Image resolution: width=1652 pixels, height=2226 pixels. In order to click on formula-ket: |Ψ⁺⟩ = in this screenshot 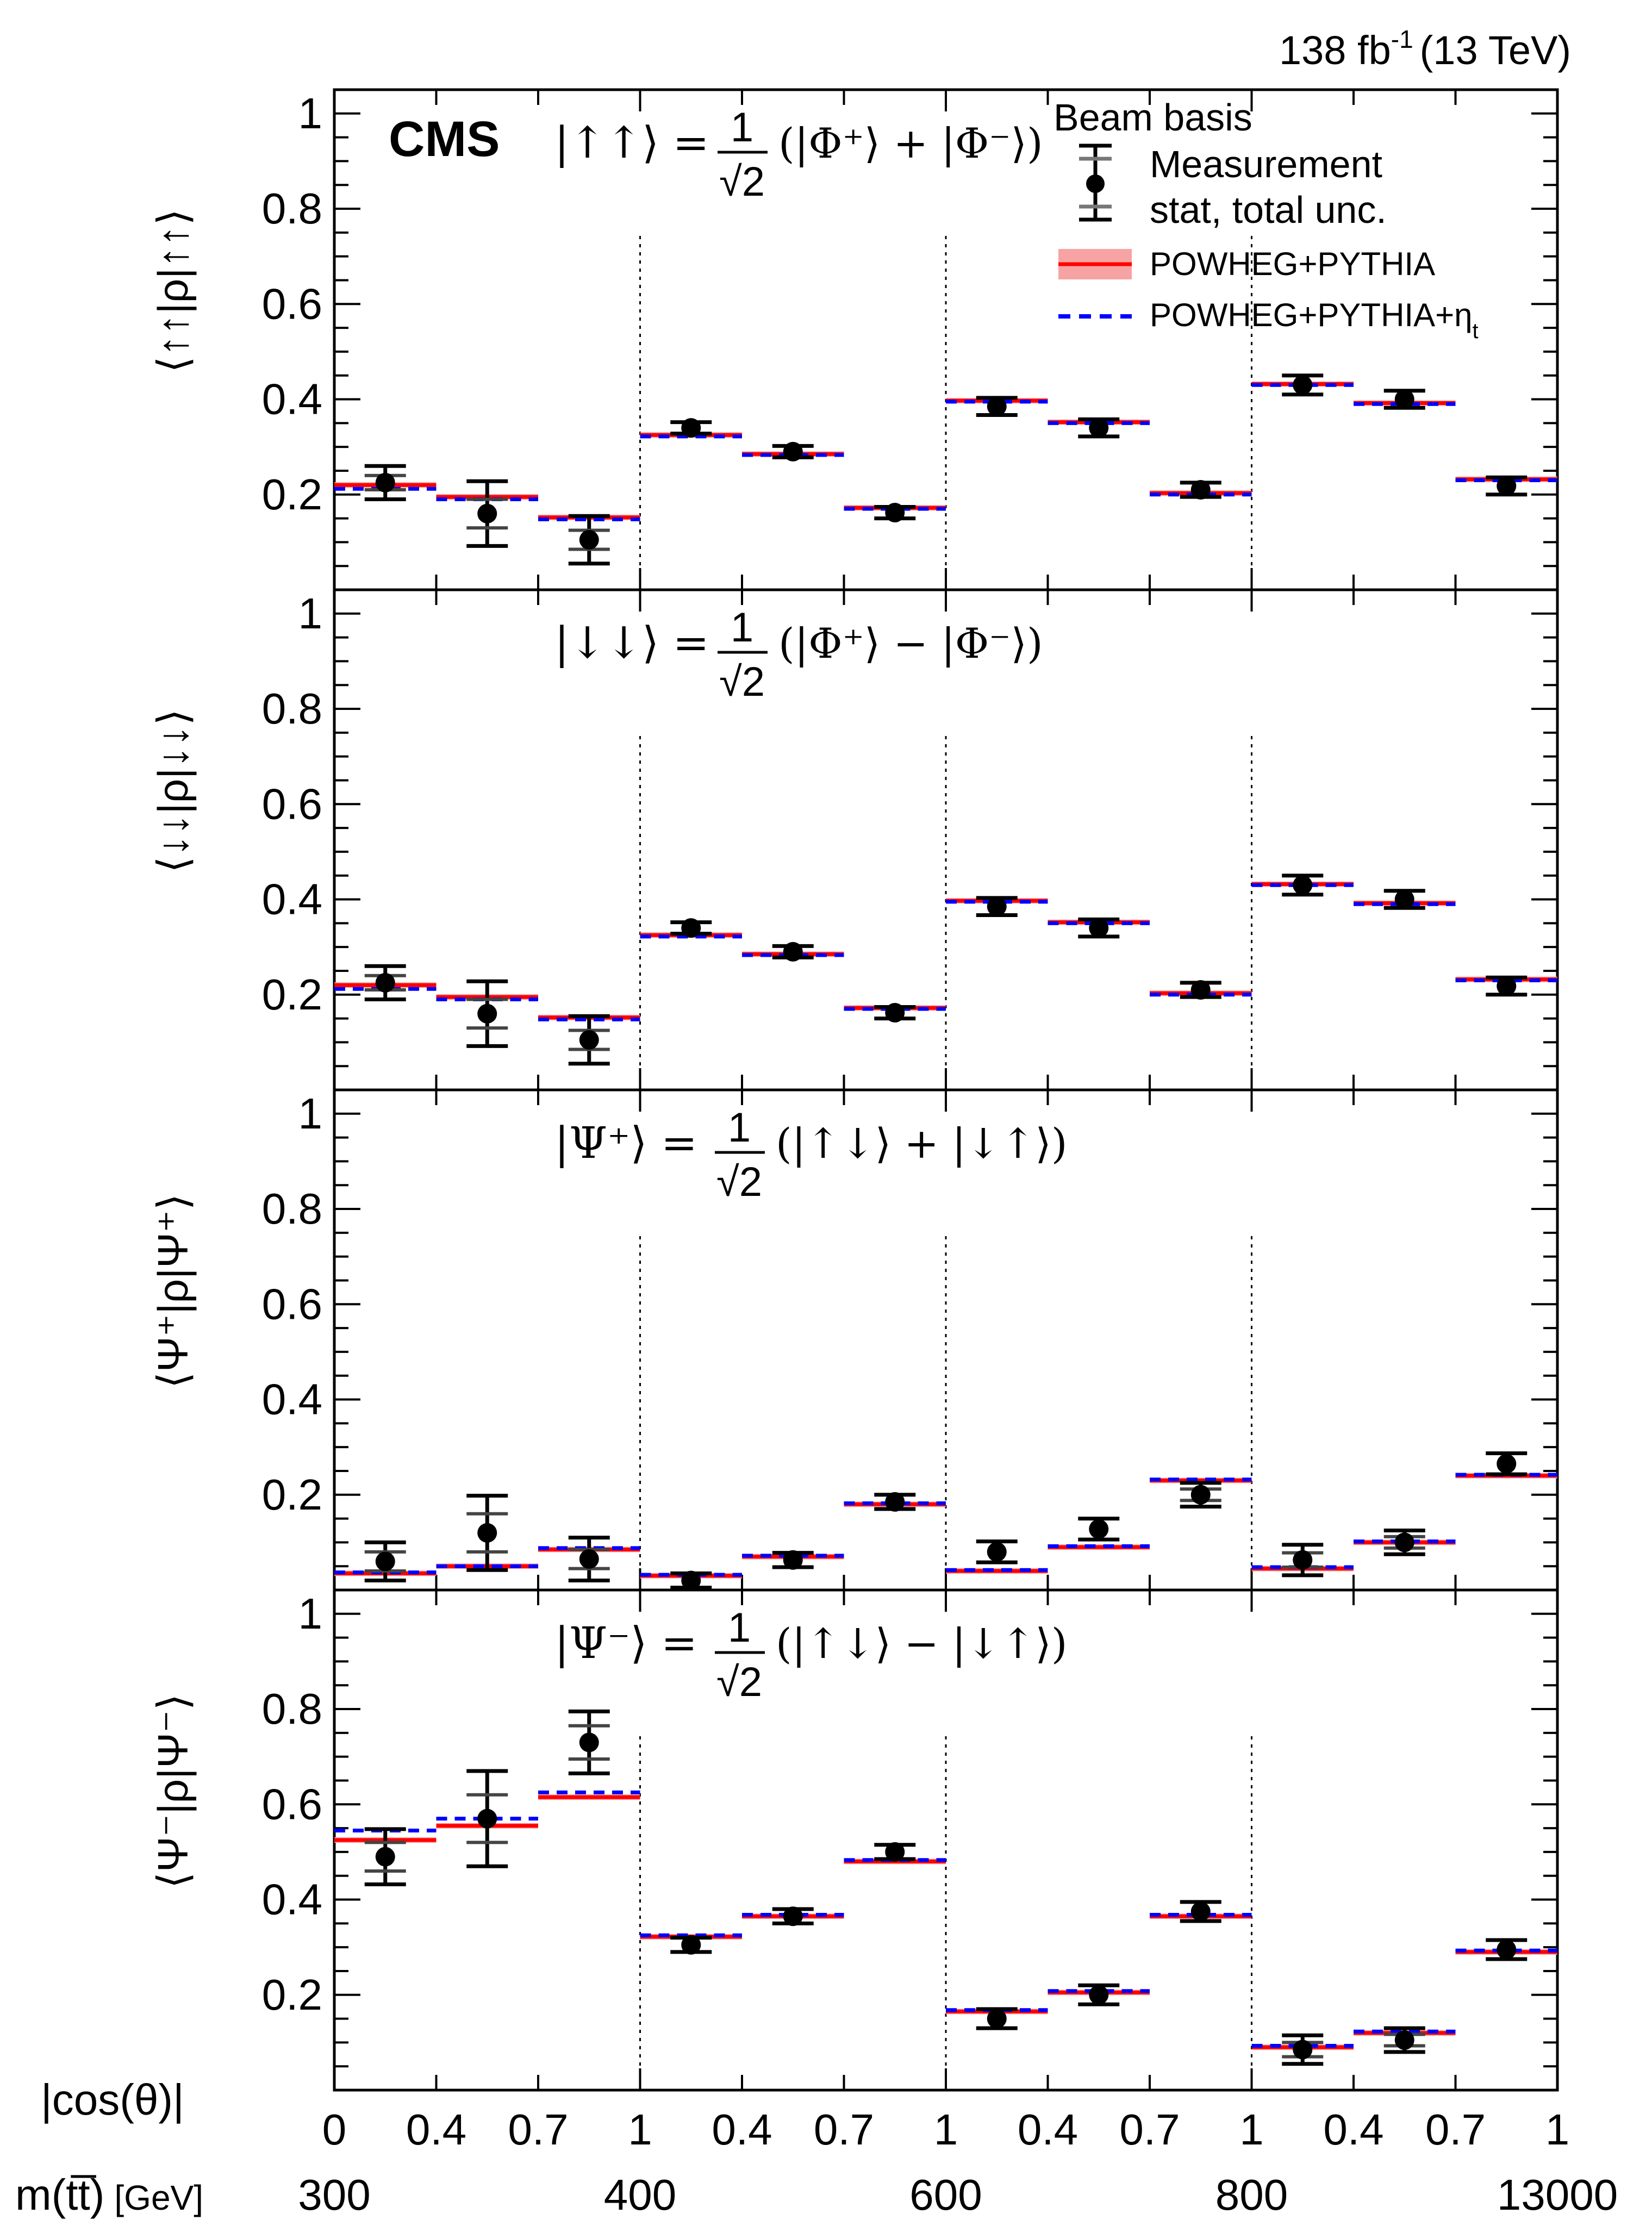, I will do `click(625, 1143)`.